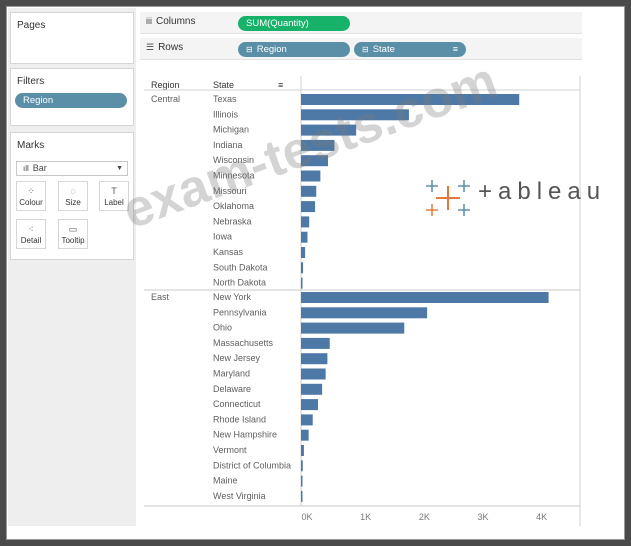  Describe the element at coordinates (31, 229) in the screenshot. I see `detail-icon: ⁖` at that location.